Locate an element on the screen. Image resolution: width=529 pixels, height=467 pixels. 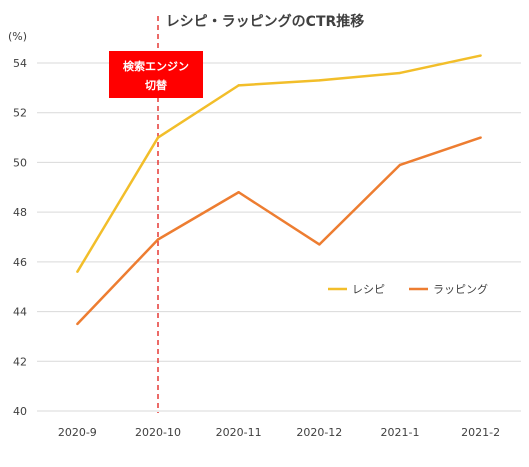
y-tick-label: 40 is located at coordinates (20, 411).